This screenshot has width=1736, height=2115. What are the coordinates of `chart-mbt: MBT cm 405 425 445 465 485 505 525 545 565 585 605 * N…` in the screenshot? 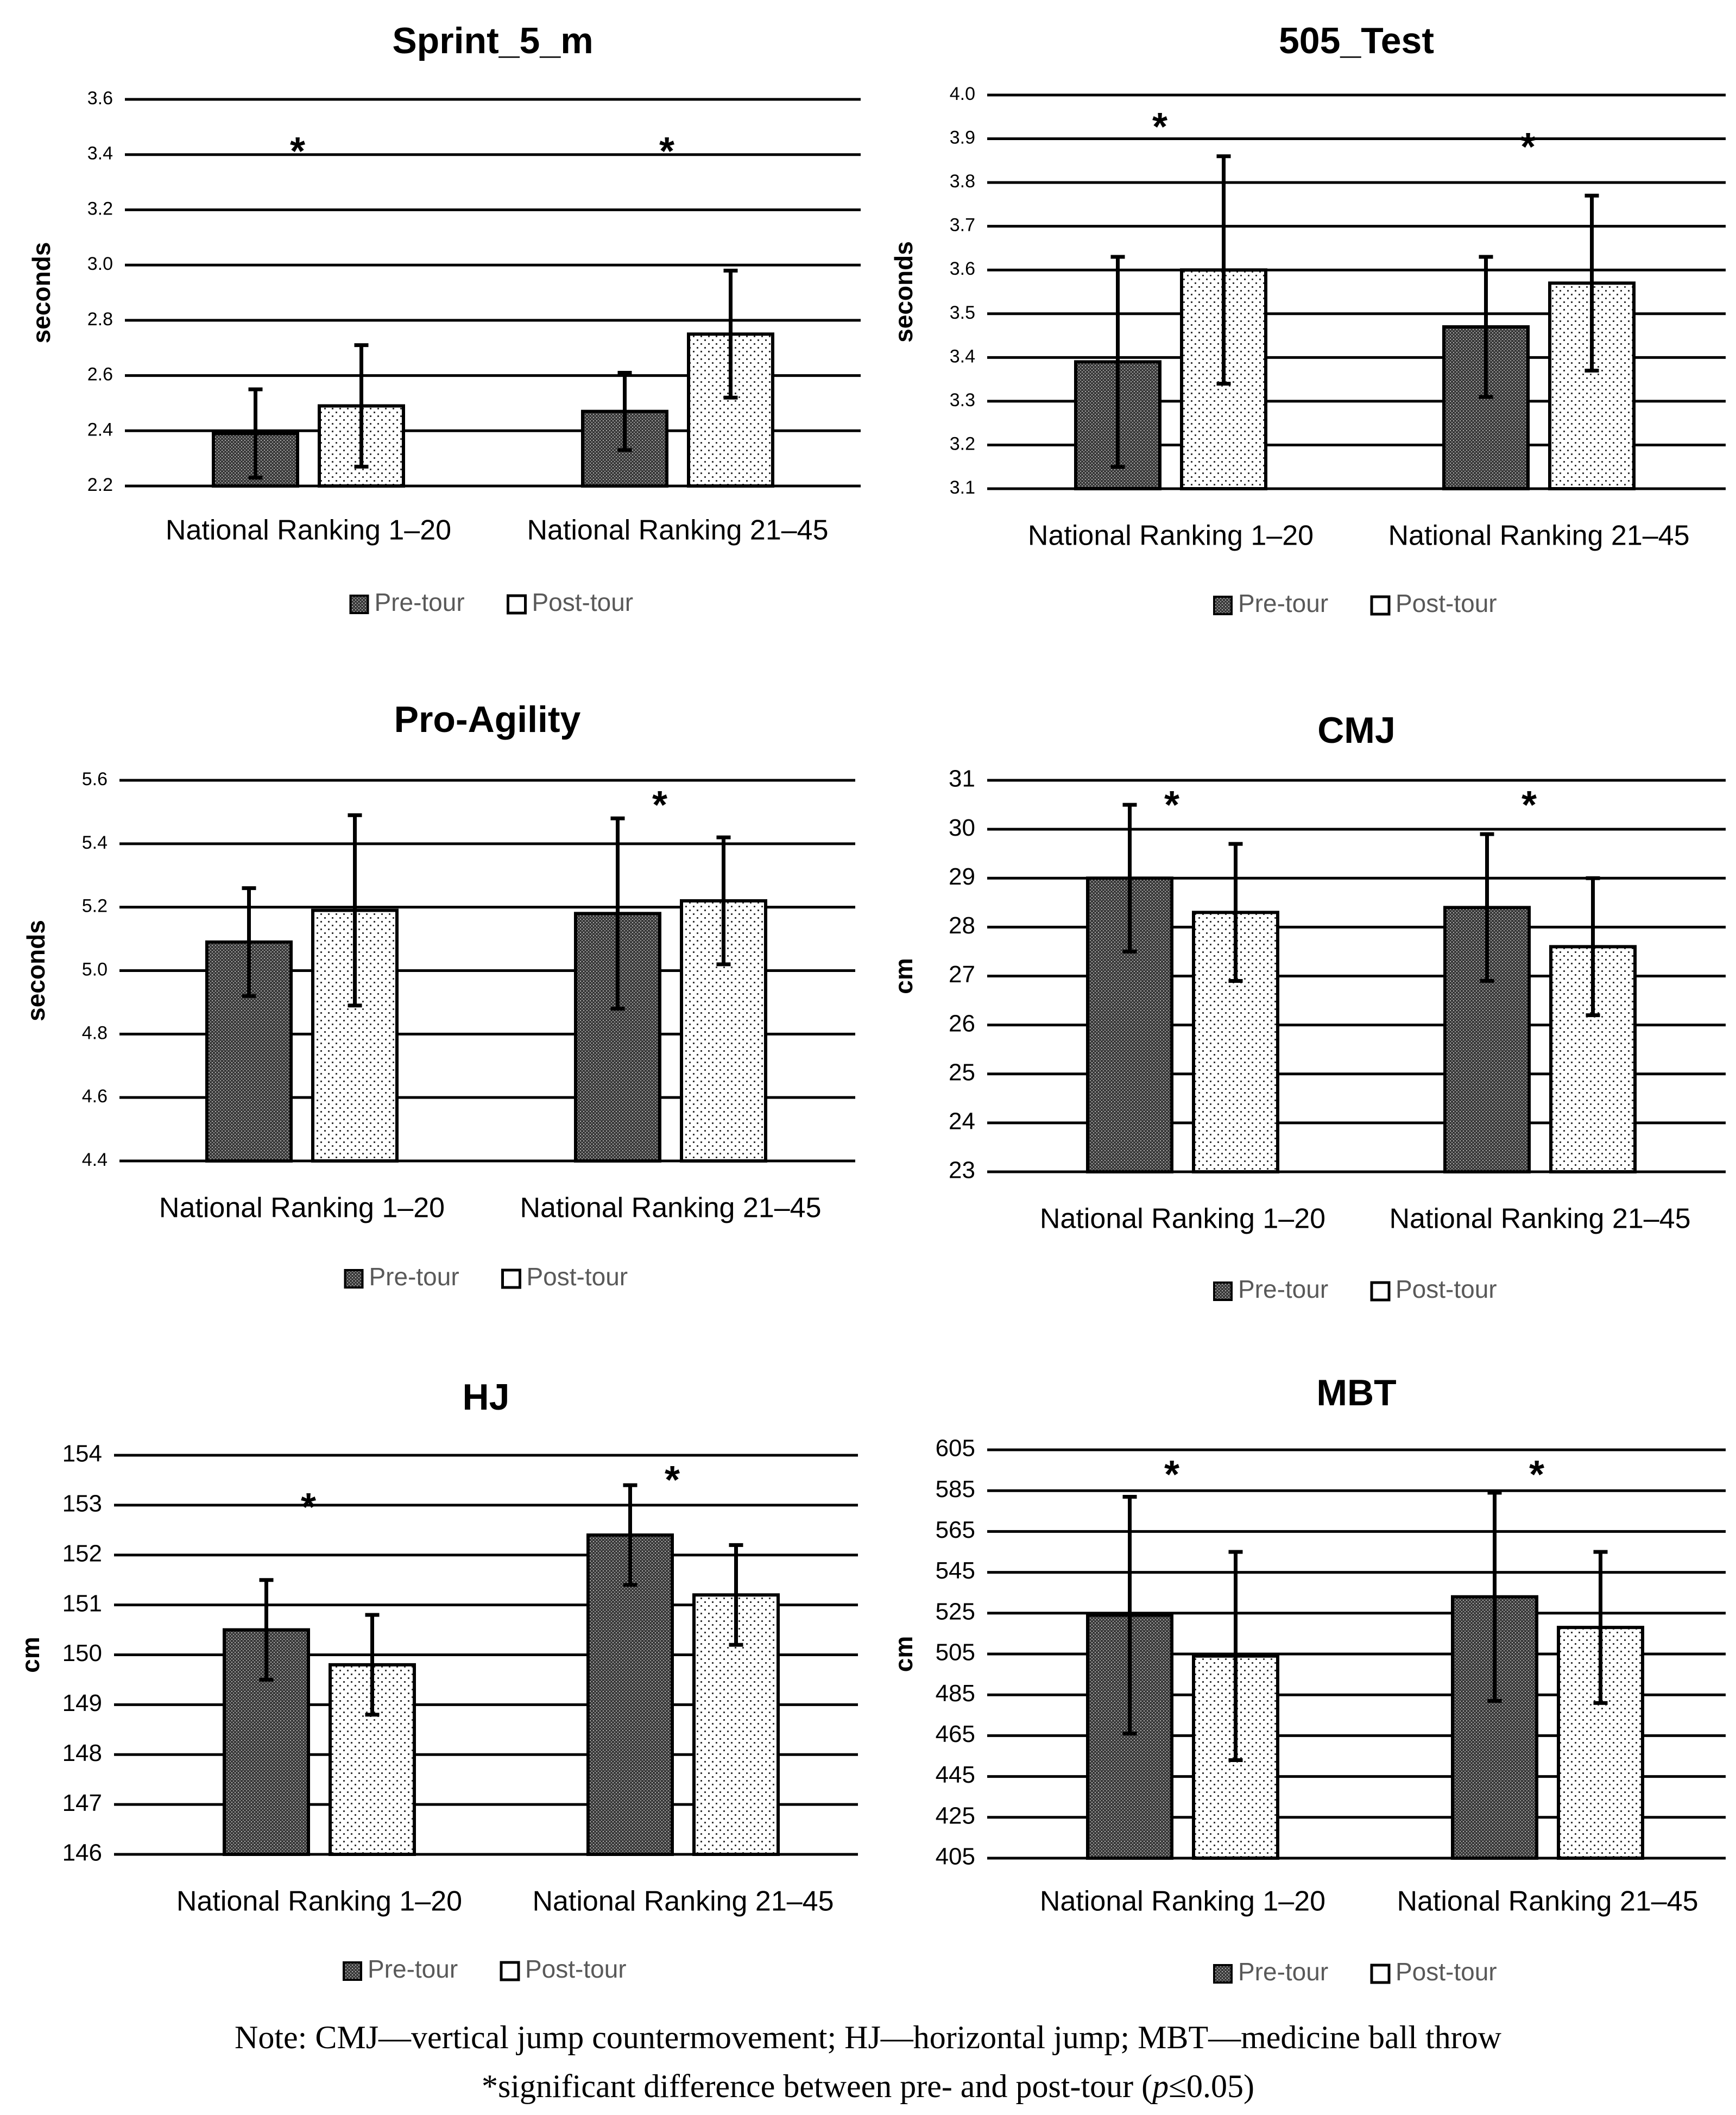 It's located at (1307, 1679).